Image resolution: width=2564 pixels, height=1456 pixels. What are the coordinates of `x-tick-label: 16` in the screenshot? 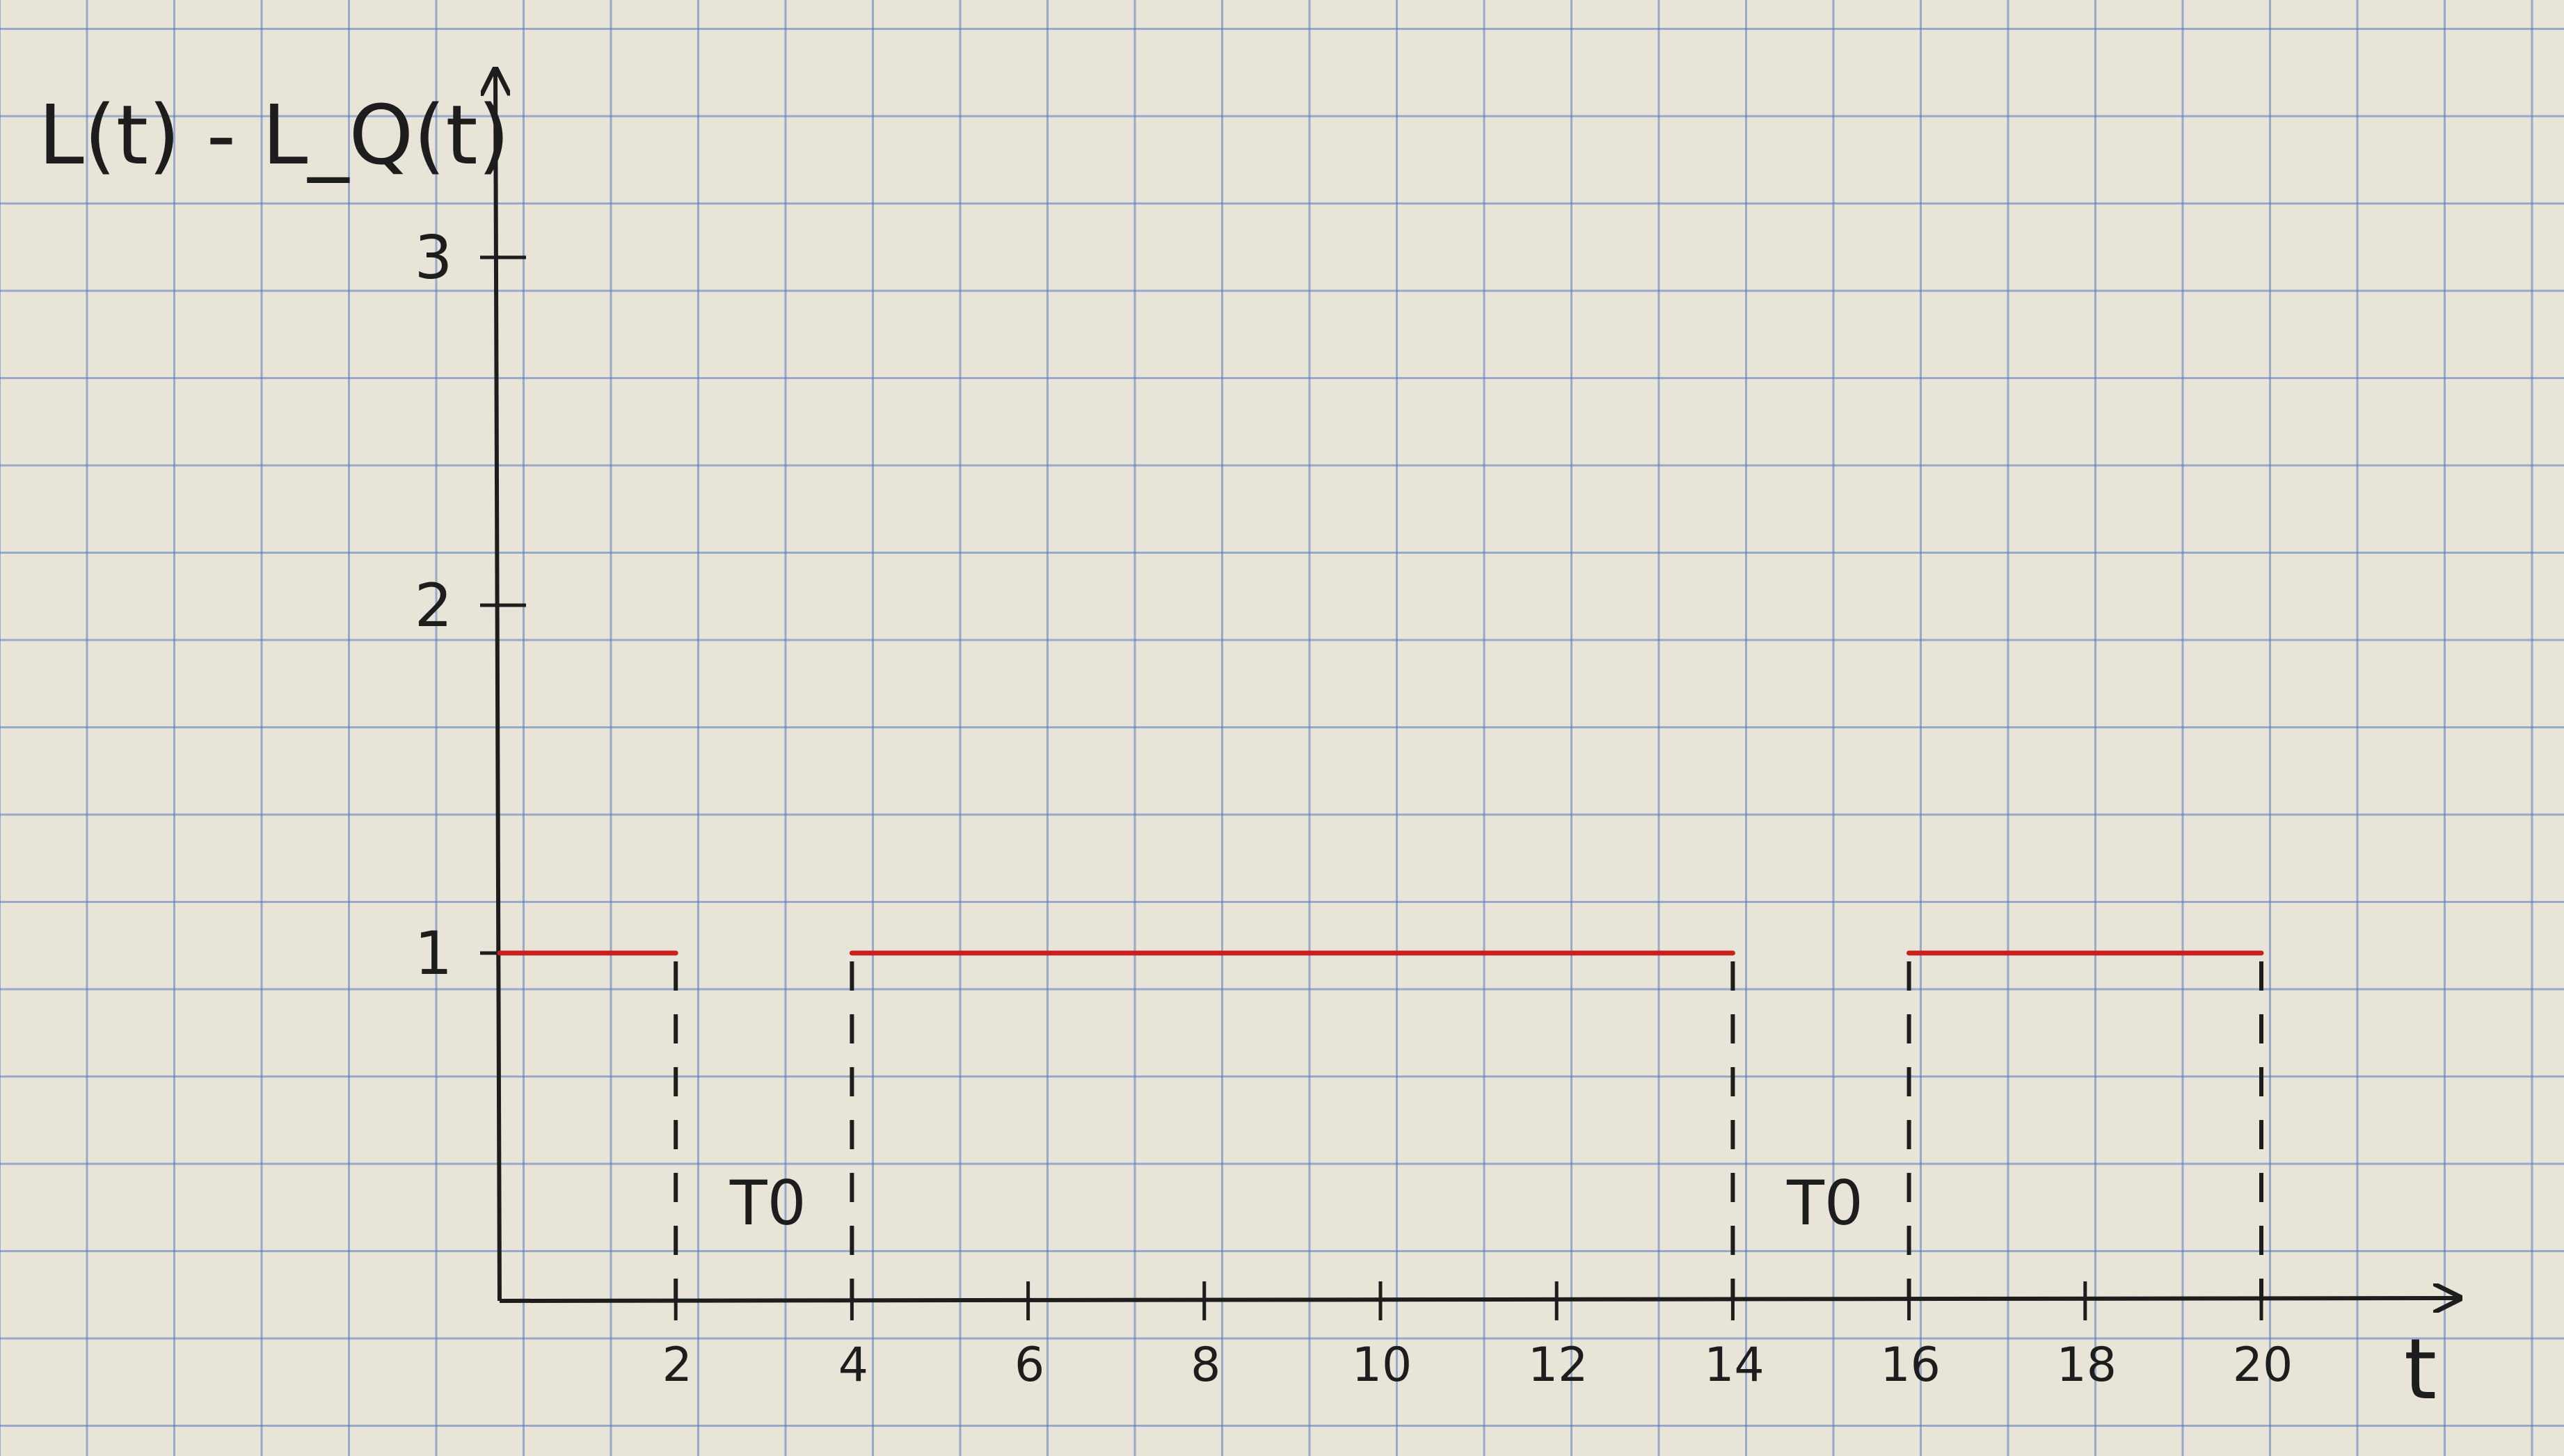 It's located at (1910, 1365).